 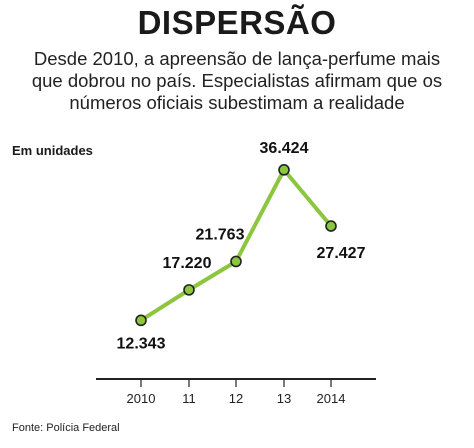 I want to click on x-tick-label: 2010, so click(x=141, y=398).